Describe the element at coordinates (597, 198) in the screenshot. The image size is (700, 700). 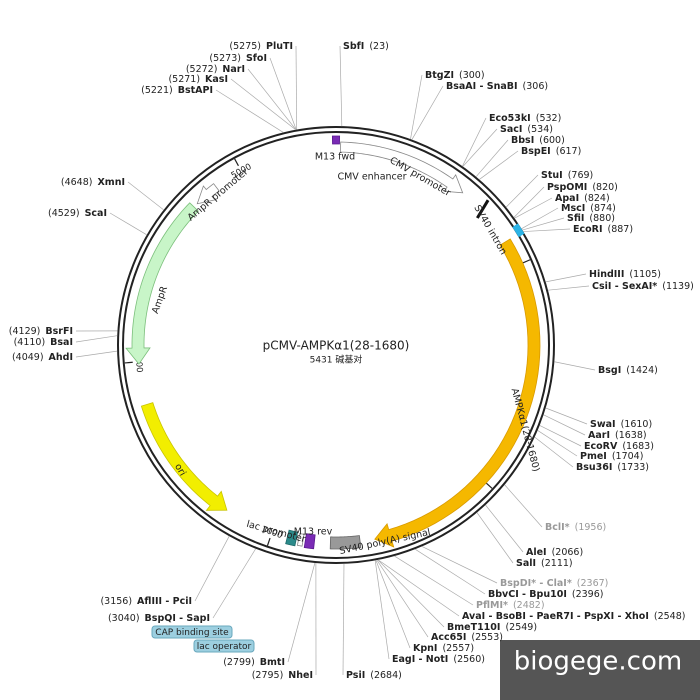
I see `site-pos: (824)` at that location.